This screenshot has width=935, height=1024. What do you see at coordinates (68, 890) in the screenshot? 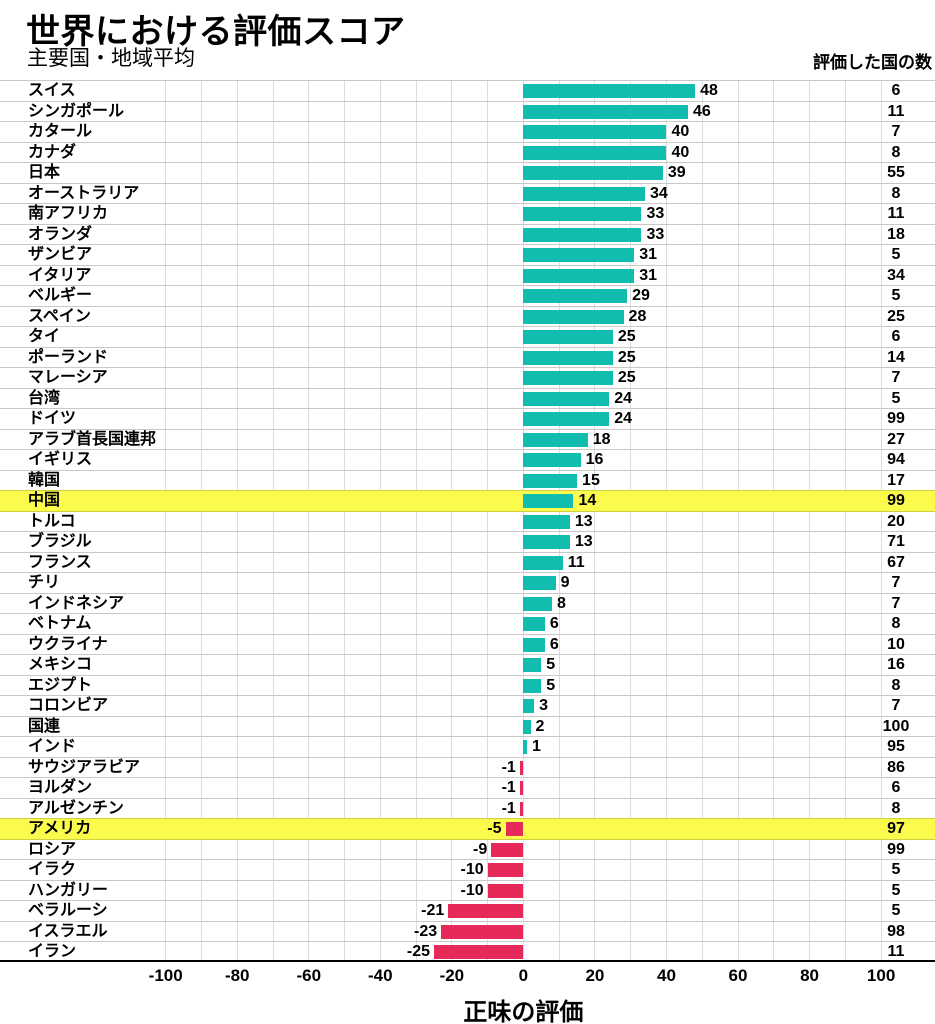
I see `country-label: ハンガリー` at bounding box center [68, 890].